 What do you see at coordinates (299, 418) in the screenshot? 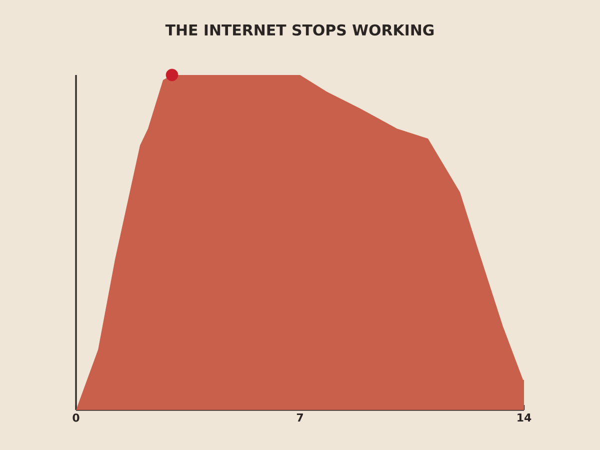
I see `x-tick-label: 7` at bounding box center [299, 418].